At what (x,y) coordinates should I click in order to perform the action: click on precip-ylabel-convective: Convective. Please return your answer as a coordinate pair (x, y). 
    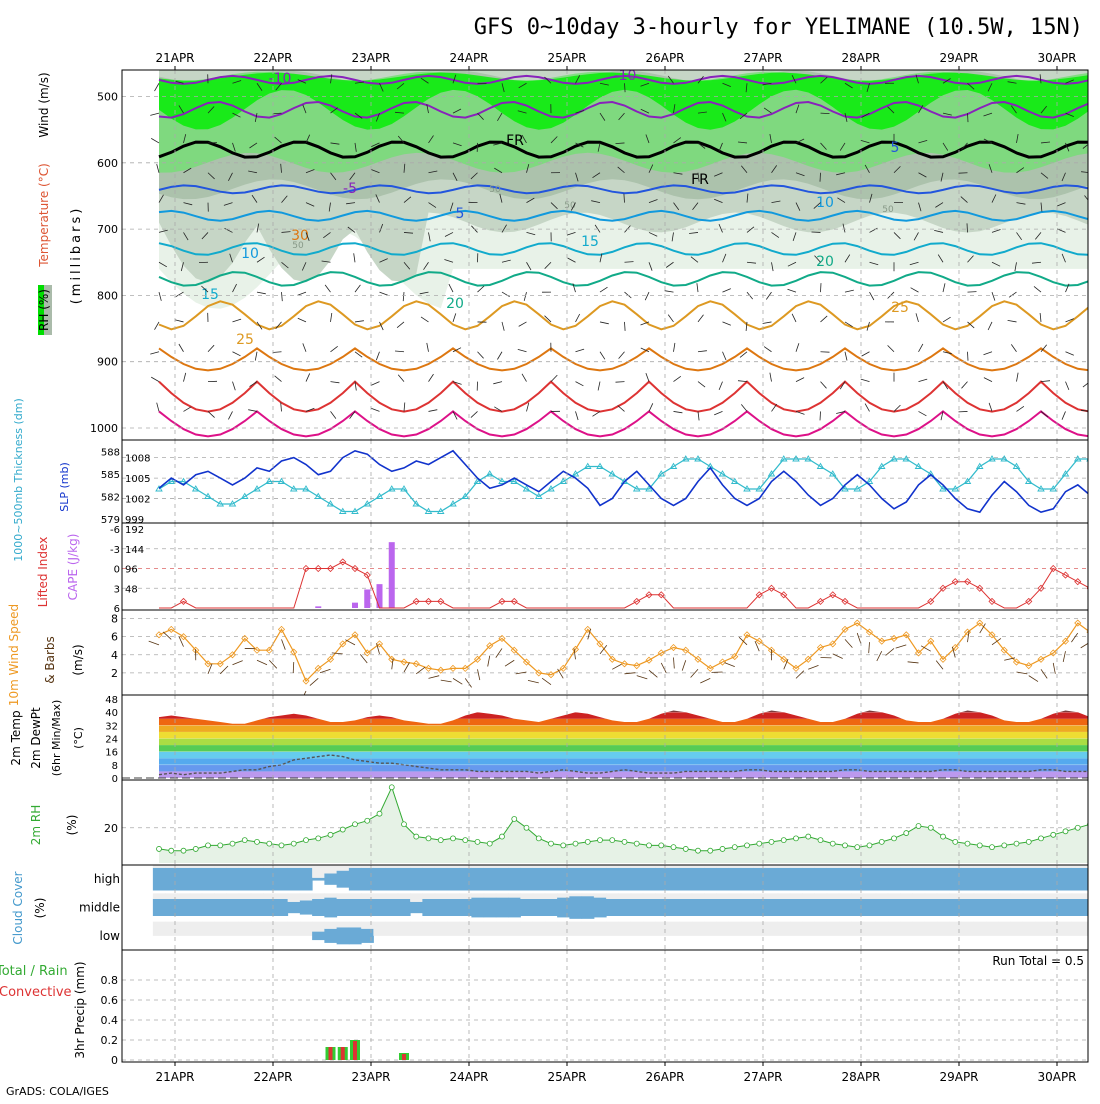
    Looking at the image, I should click on (36, 992).